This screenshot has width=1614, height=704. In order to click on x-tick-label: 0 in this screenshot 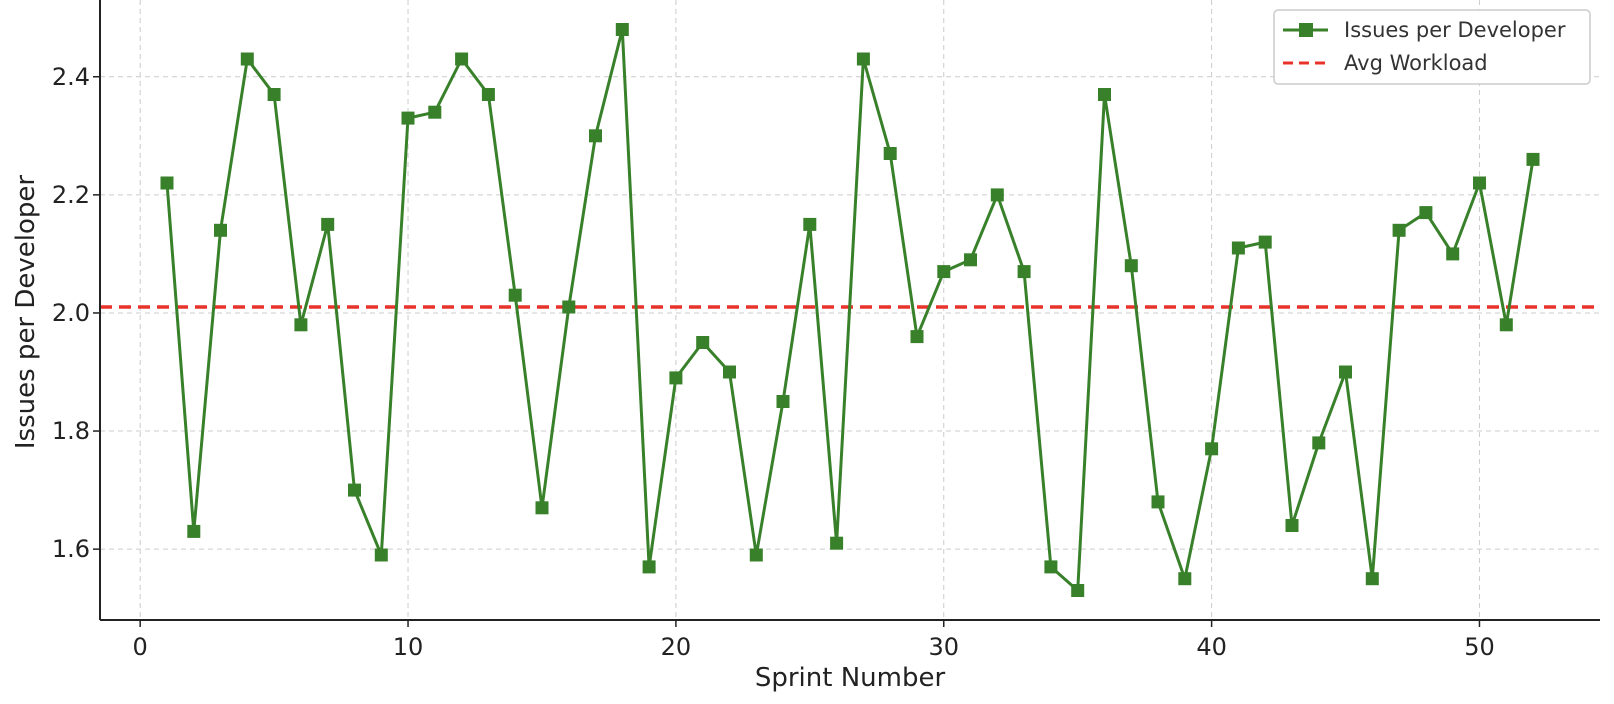, I will do `click(140, 647)`.